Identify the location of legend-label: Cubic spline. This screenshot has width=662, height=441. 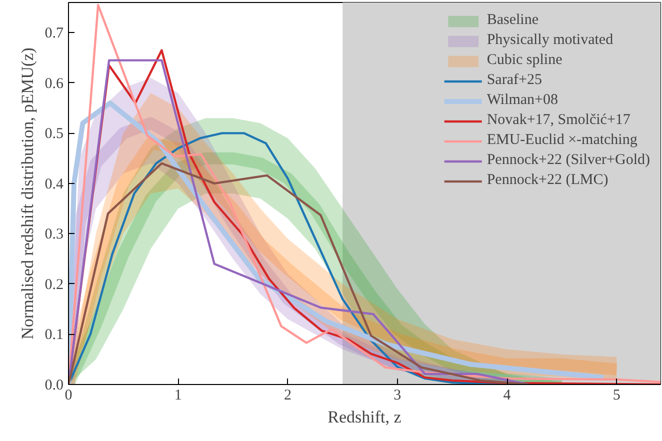
(524, 60).